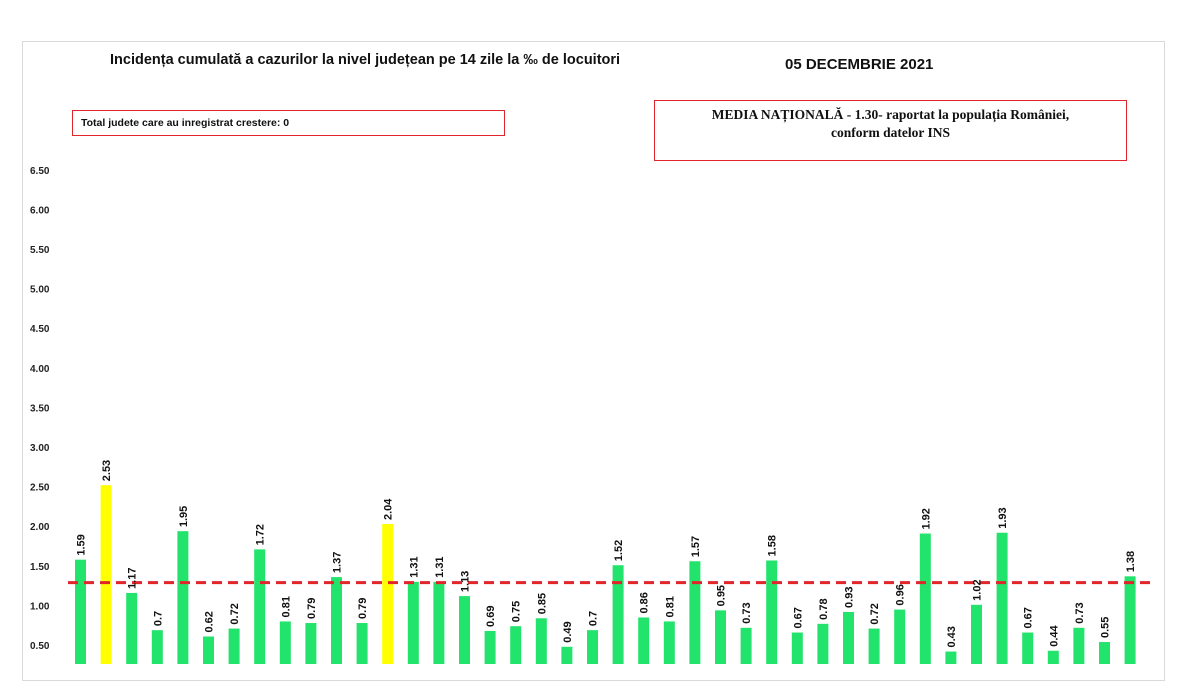 This screenshot has height=681, width=1200. What do you see at coordinates (40, 448) in the screenshot?
I see `y-tick-label: 3.00` at bounding box center [40, 448].